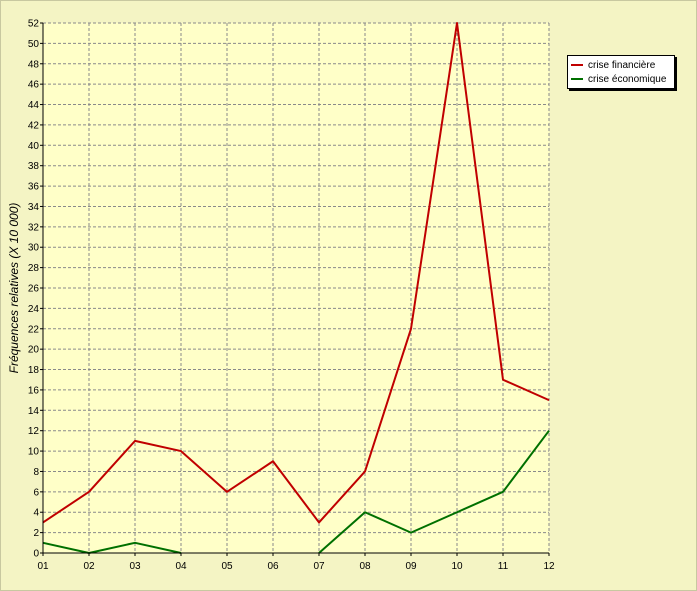  I want to click on y-tick-label: 40, so click(34, 146).